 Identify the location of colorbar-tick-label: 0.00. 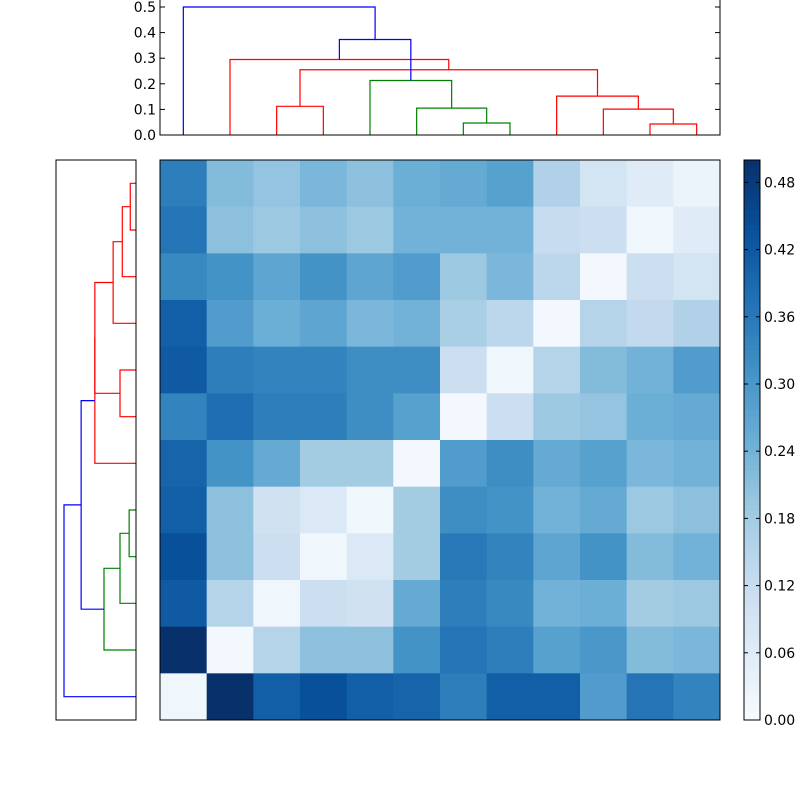
(779, 721).